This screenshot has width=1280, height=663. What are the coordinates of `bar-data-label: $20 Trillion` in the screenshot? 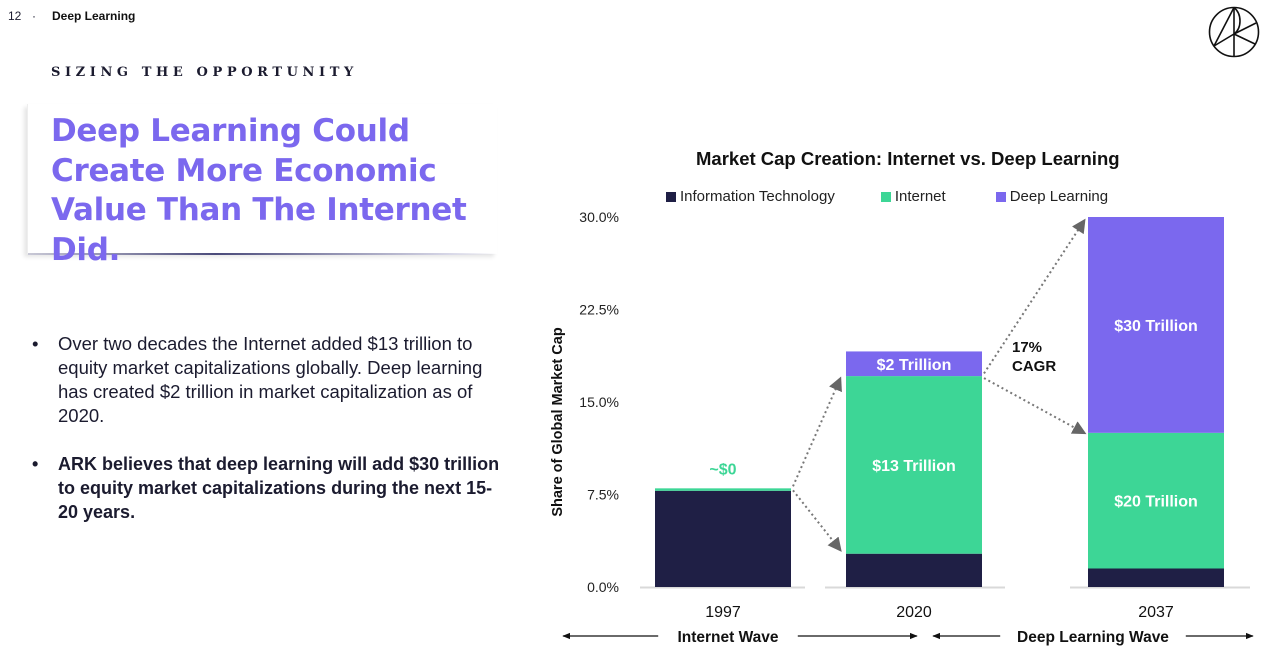 It's located at (1156, 502).